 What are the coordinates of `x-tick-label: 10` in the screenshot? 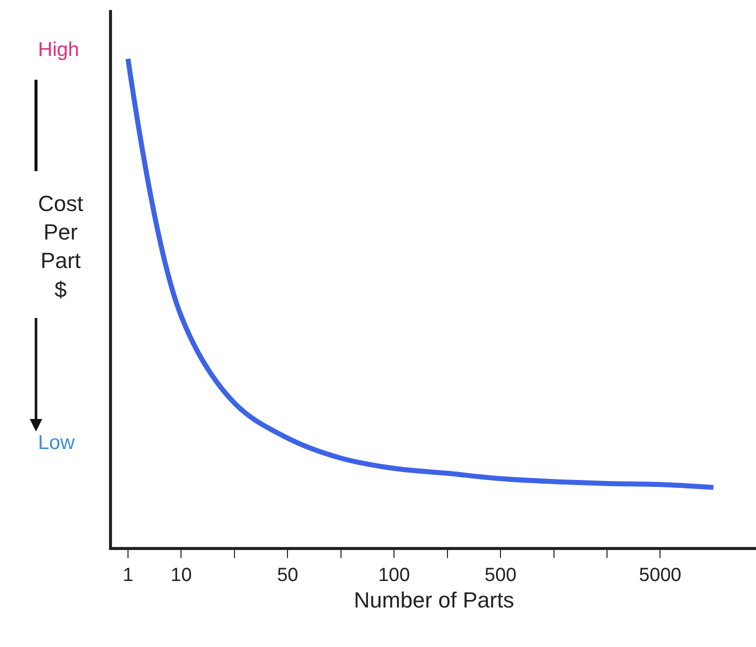 It's located at (181, 575).